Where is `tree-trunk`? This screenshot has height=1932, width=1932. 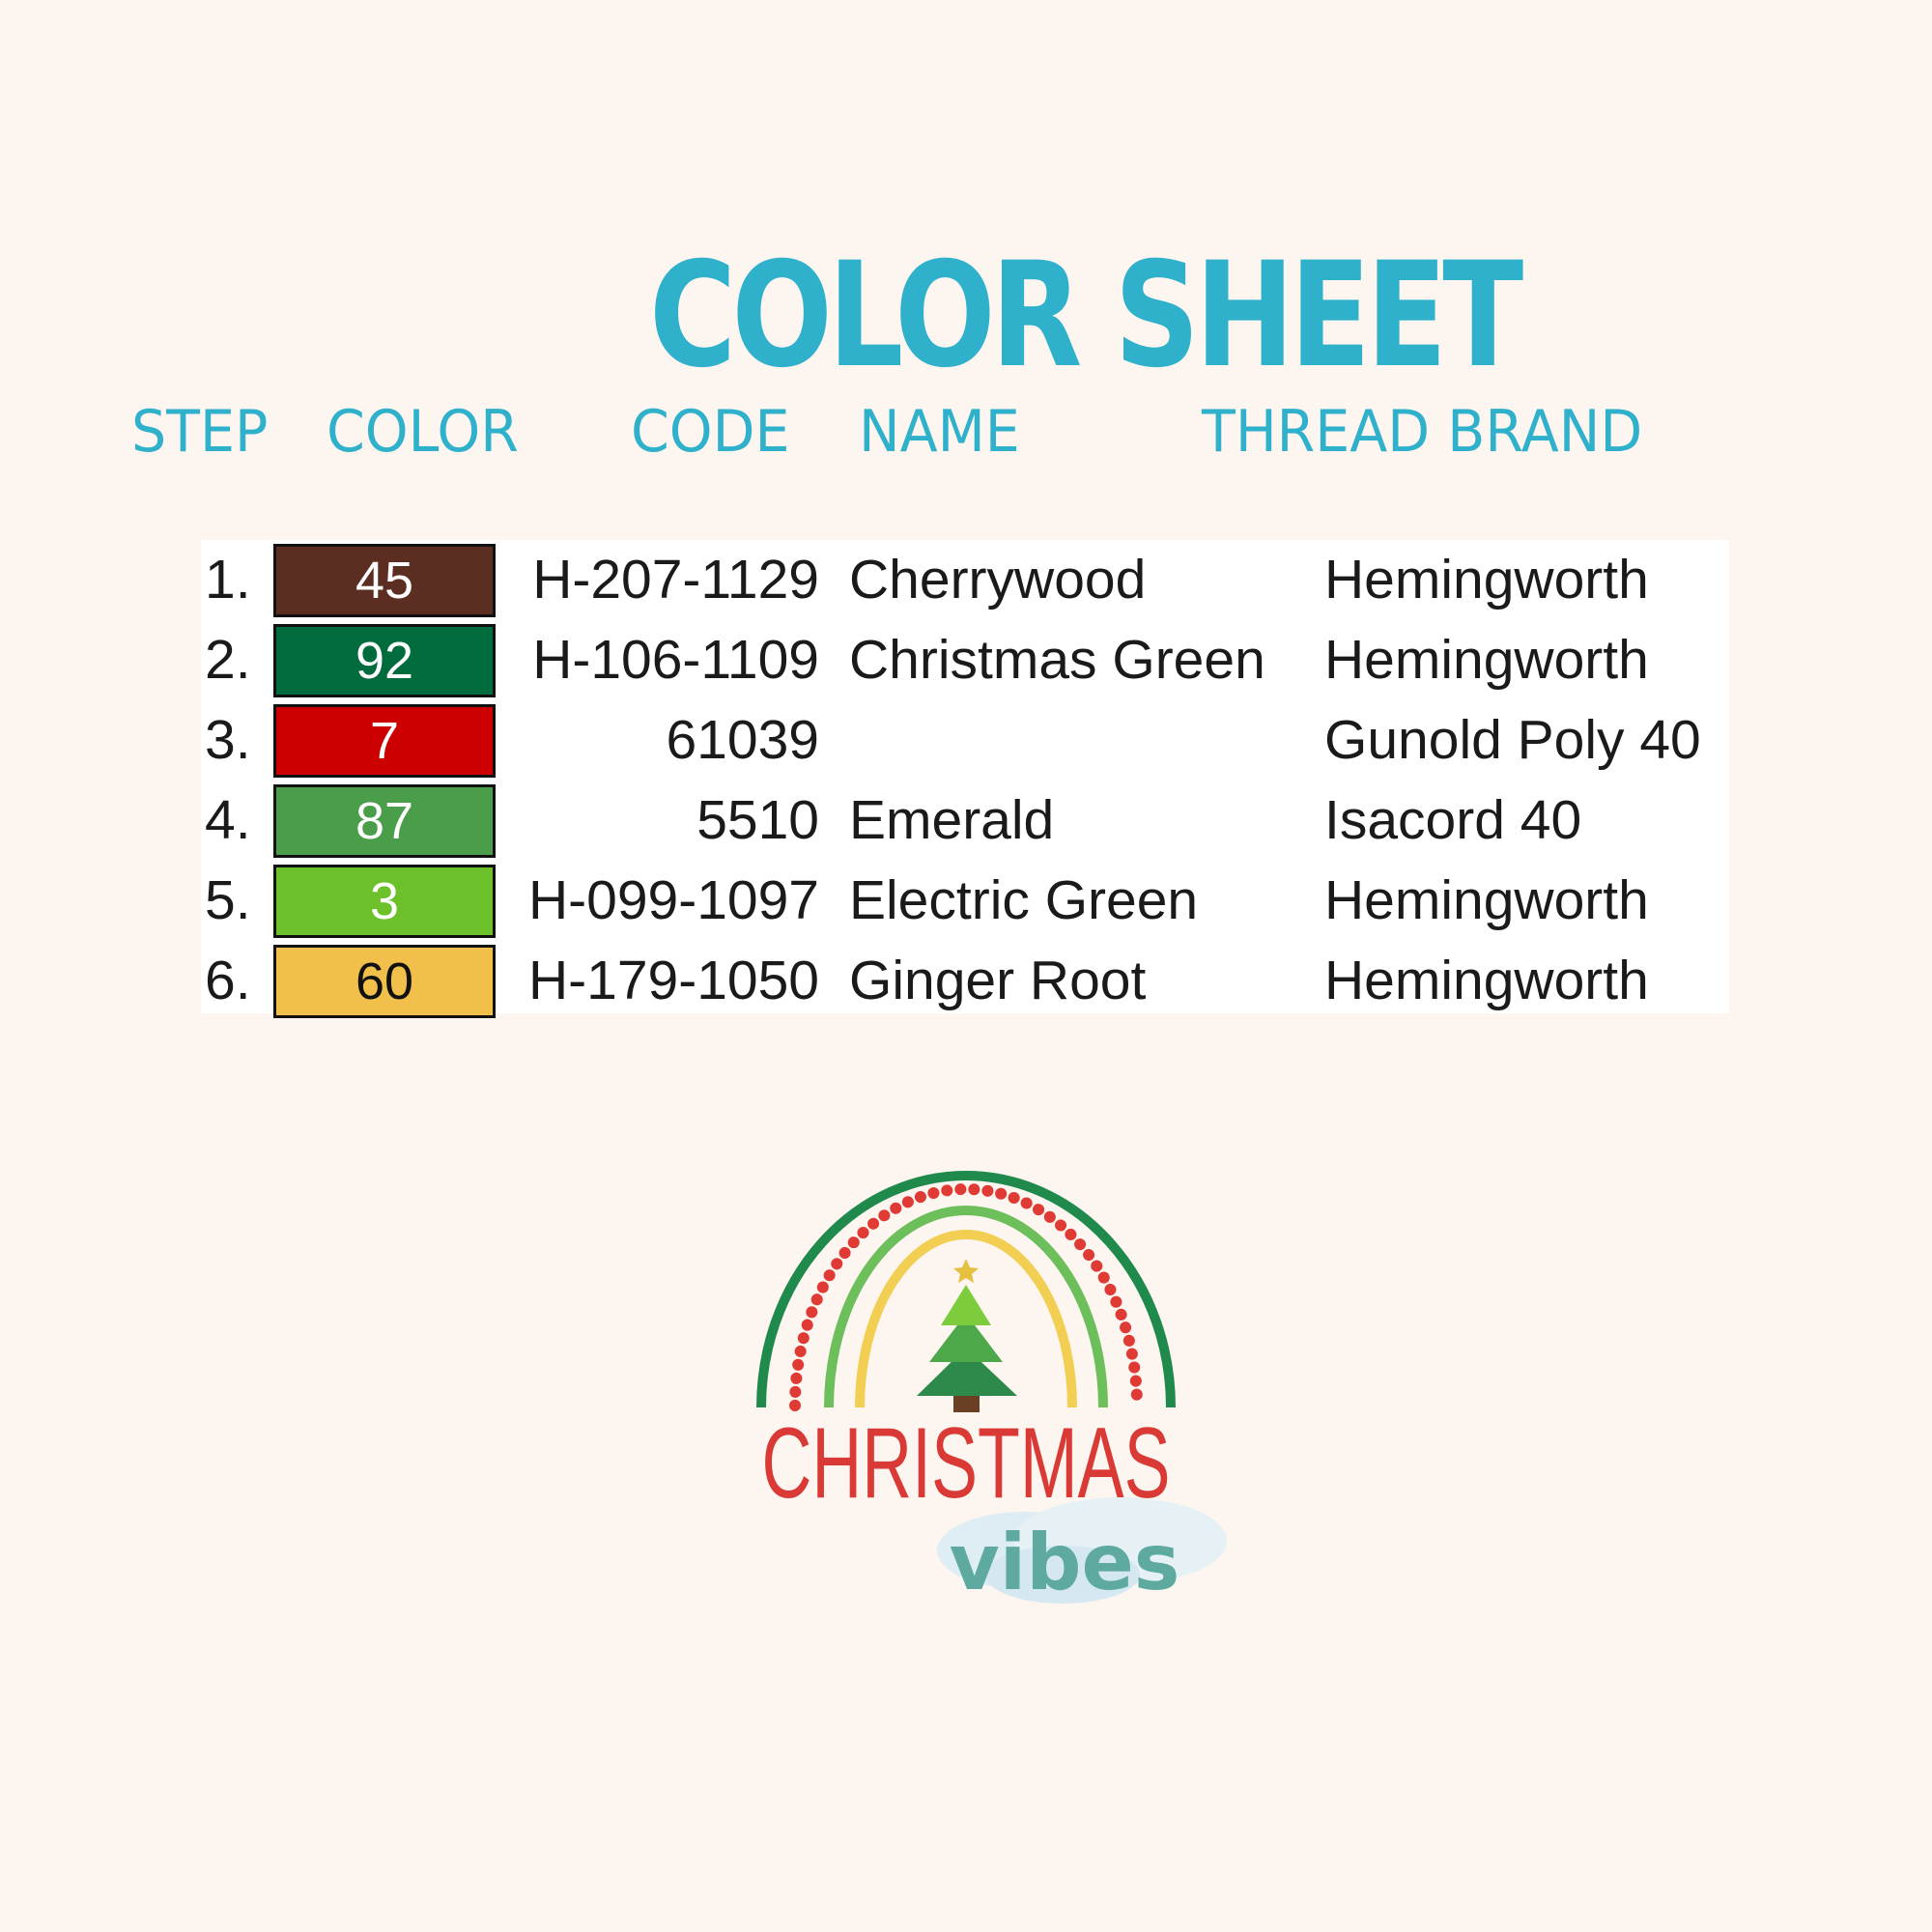
tree-trunk is located at coordinates (966, 1404).